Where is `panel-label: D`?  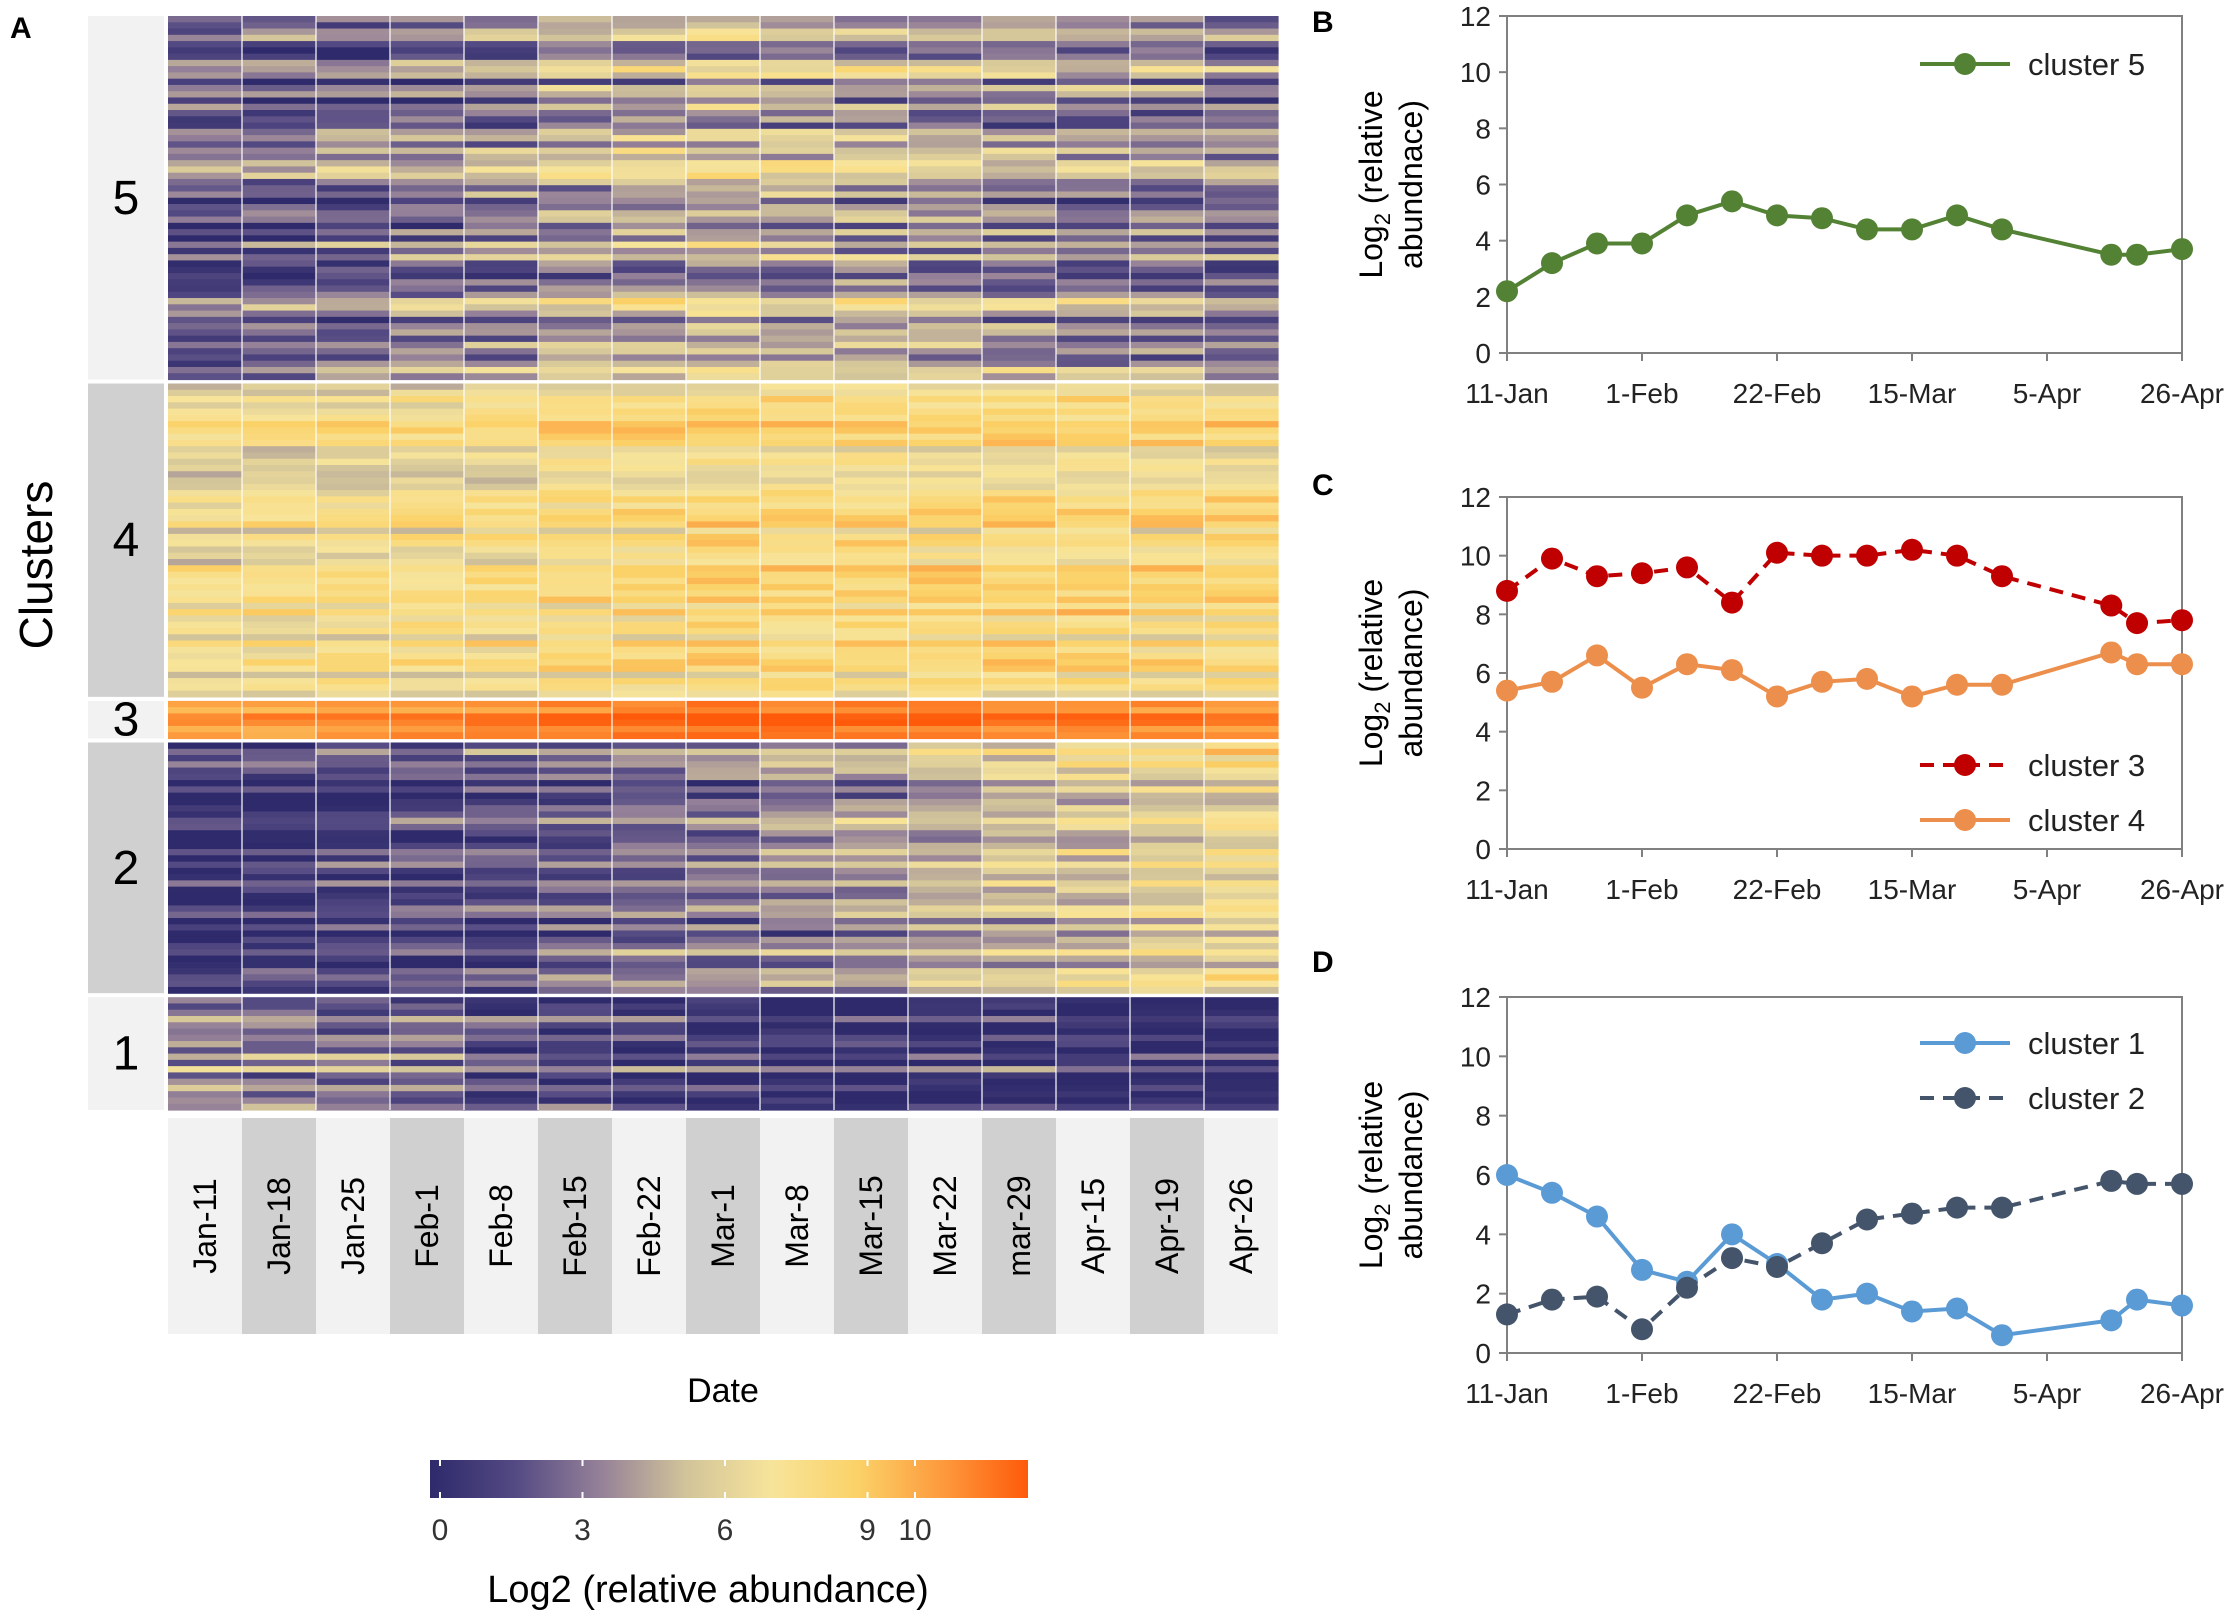 panel-label: D is located at coordinates (1323, 962).